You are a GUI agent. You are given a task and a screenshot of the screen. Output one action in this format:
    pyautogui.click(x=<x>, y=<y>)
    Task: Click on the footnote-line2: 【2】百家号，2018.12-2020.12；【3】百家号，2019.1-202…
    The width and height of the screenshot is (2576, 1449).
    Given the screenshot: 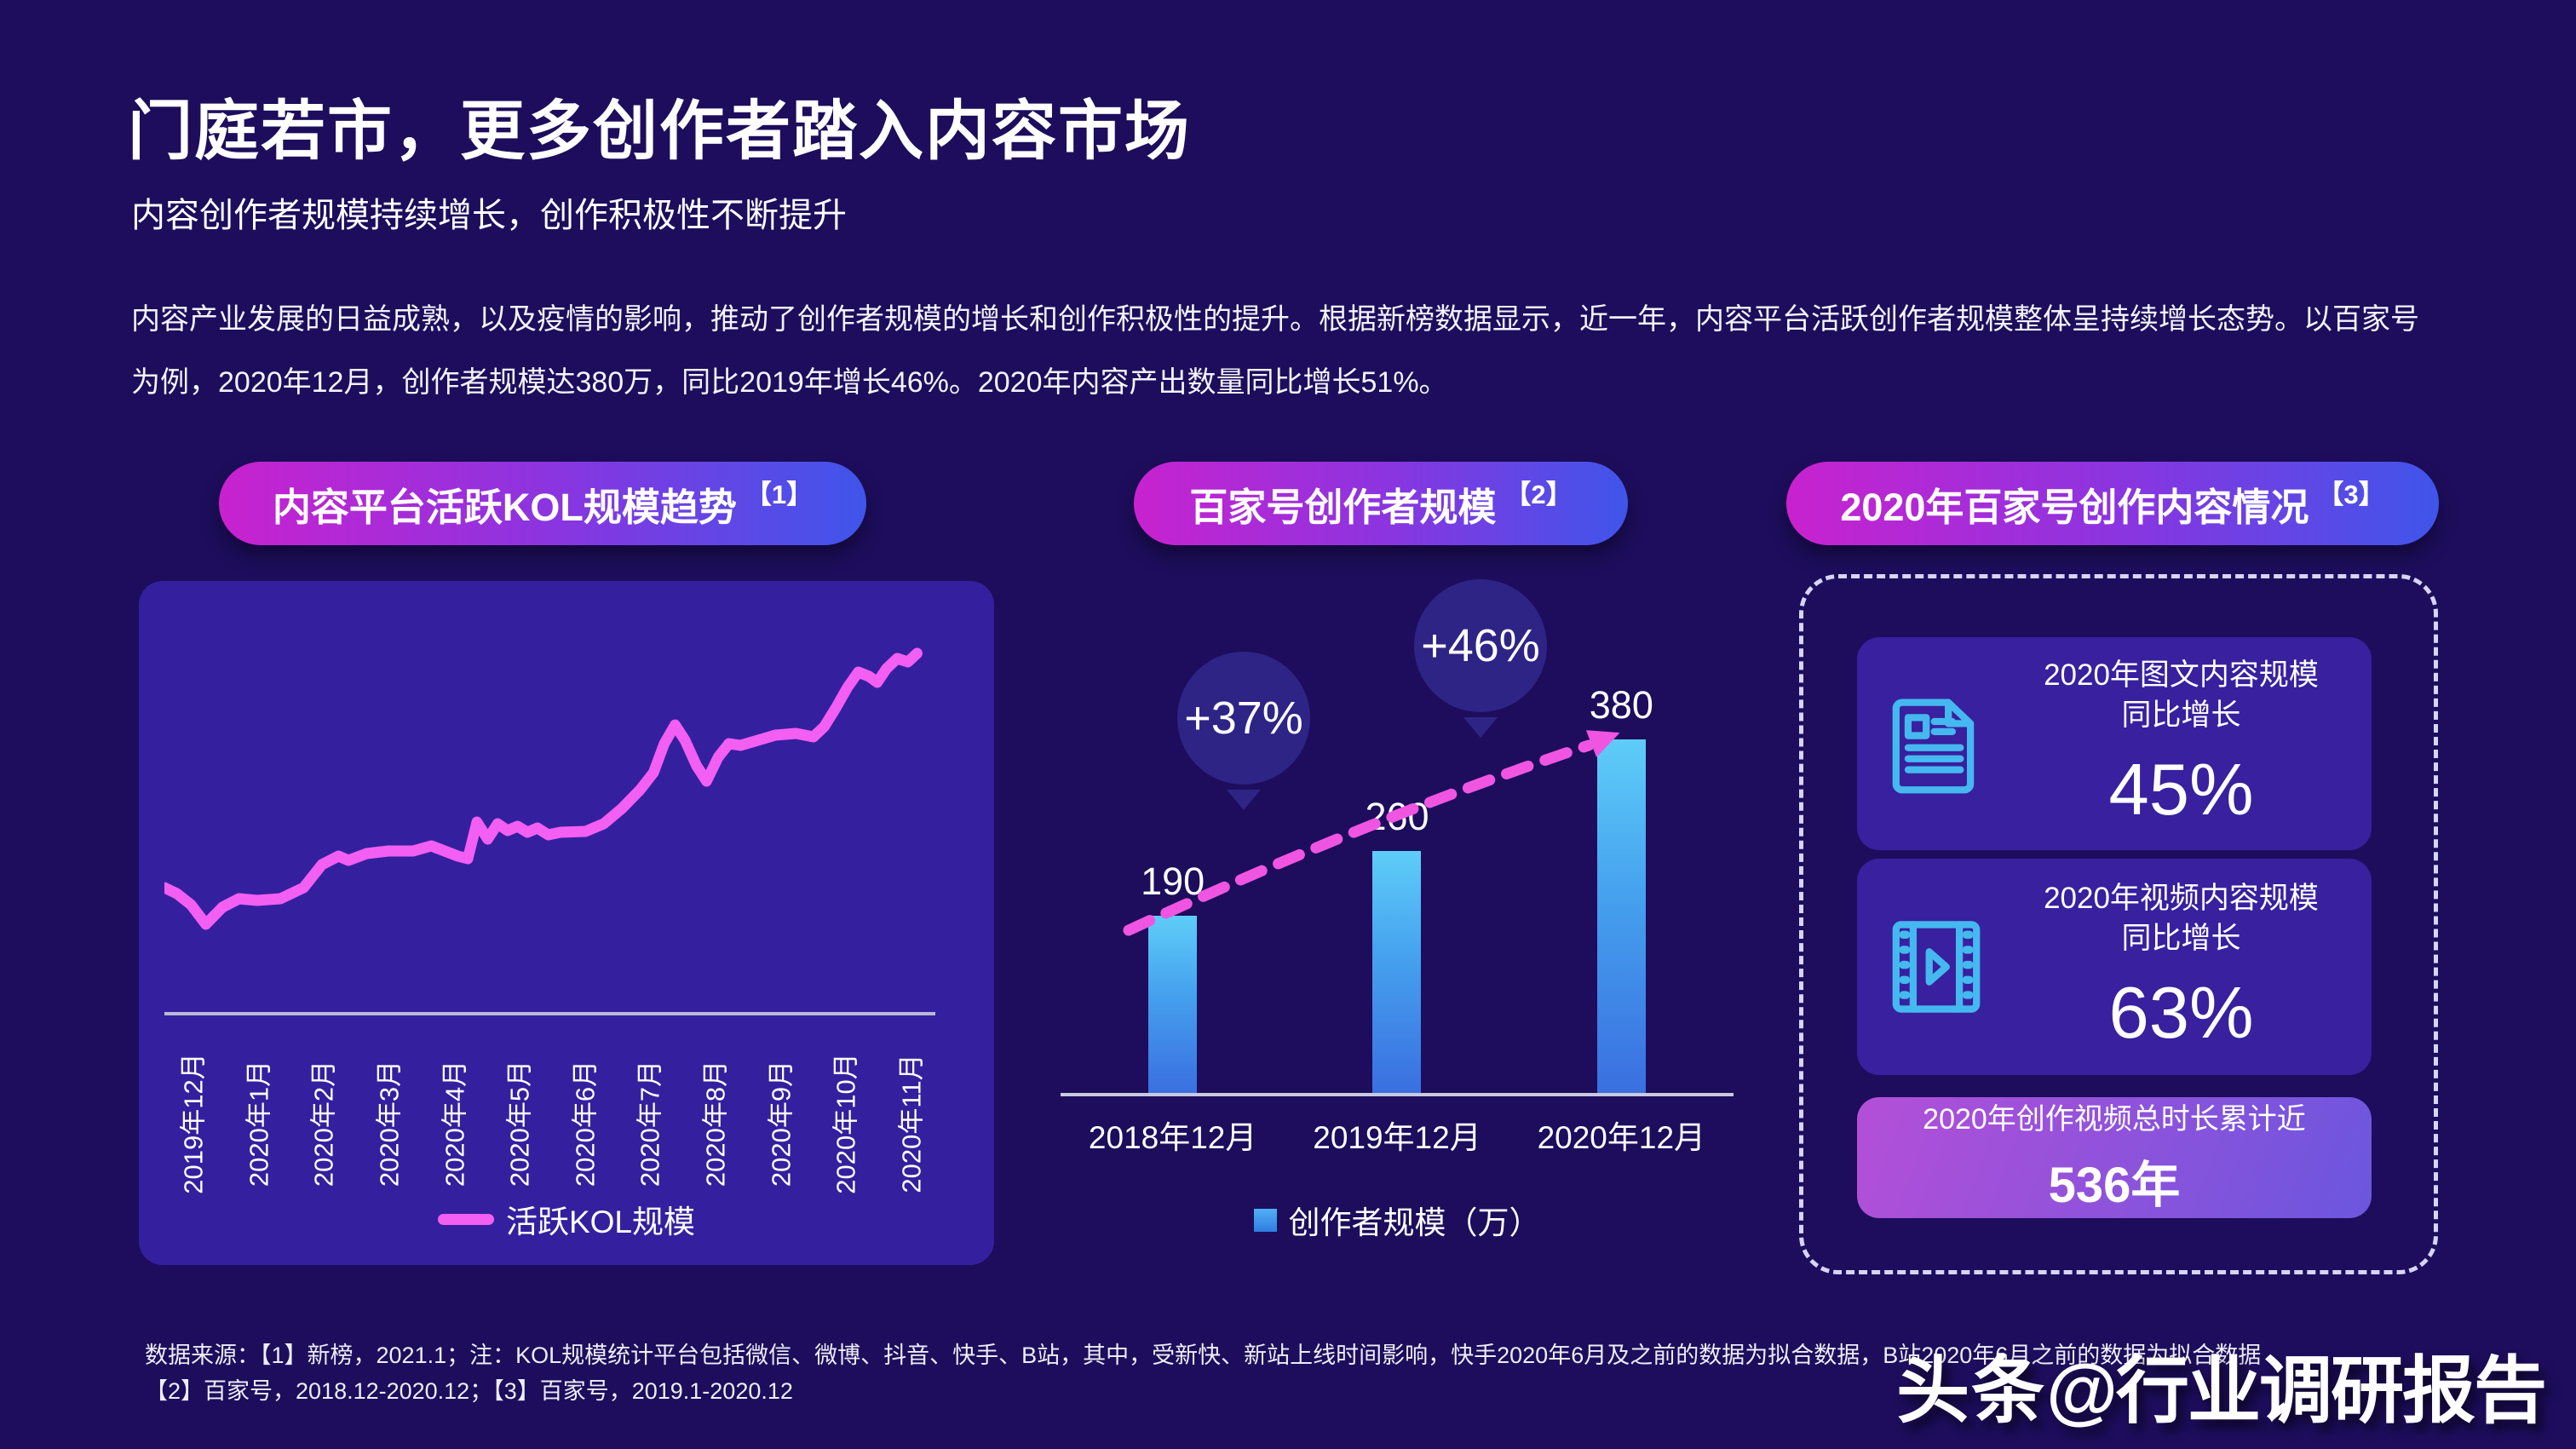 What is the action you would take?
    pyautogui.click(x=469, y=1391)
    